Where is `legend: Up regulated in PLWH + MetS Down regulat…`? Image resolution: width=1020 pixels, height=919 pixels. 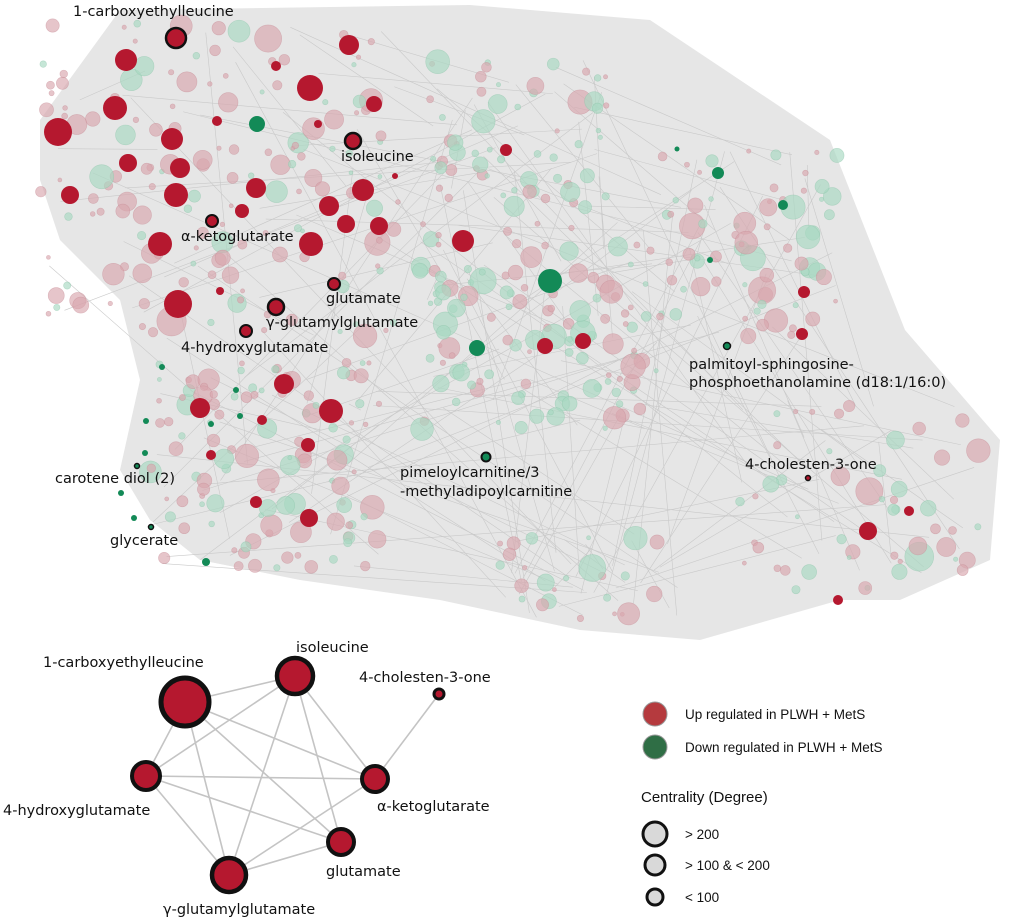 legend: Up regulated in PLWH + MetS Down regulat… is located at coordinates (761, 804).